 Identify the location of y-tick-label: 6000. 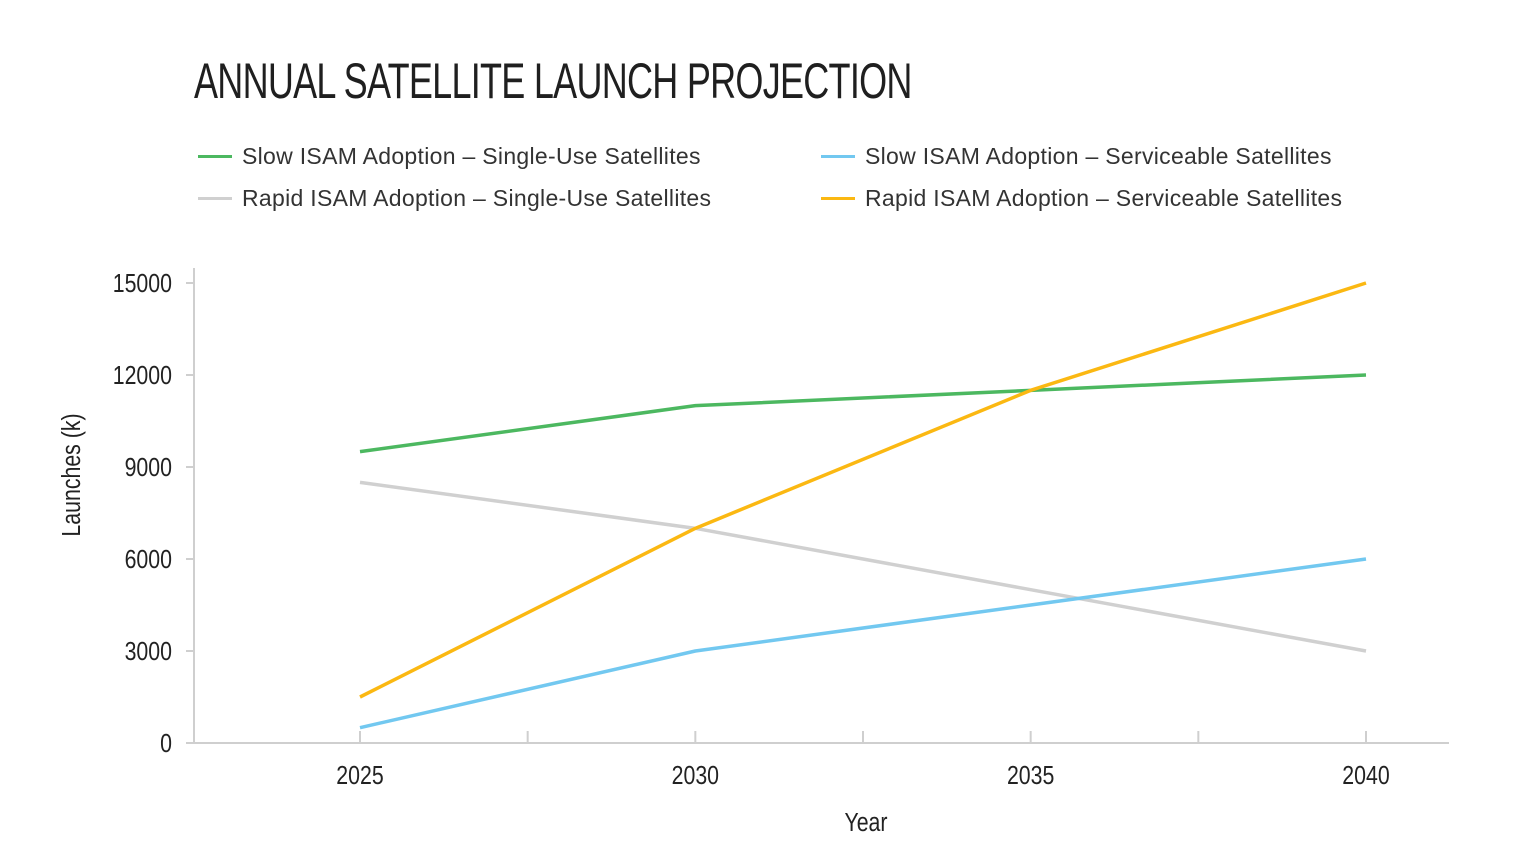
(148, 560).